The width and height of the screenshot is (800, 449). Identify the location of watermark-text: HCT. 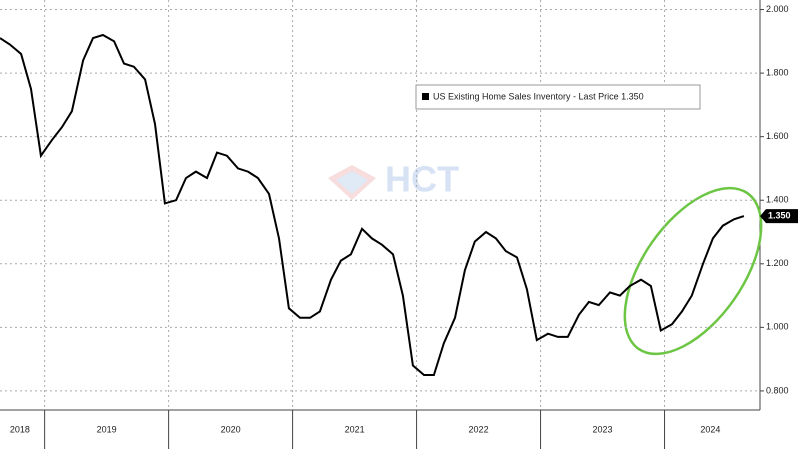
(422, 179).